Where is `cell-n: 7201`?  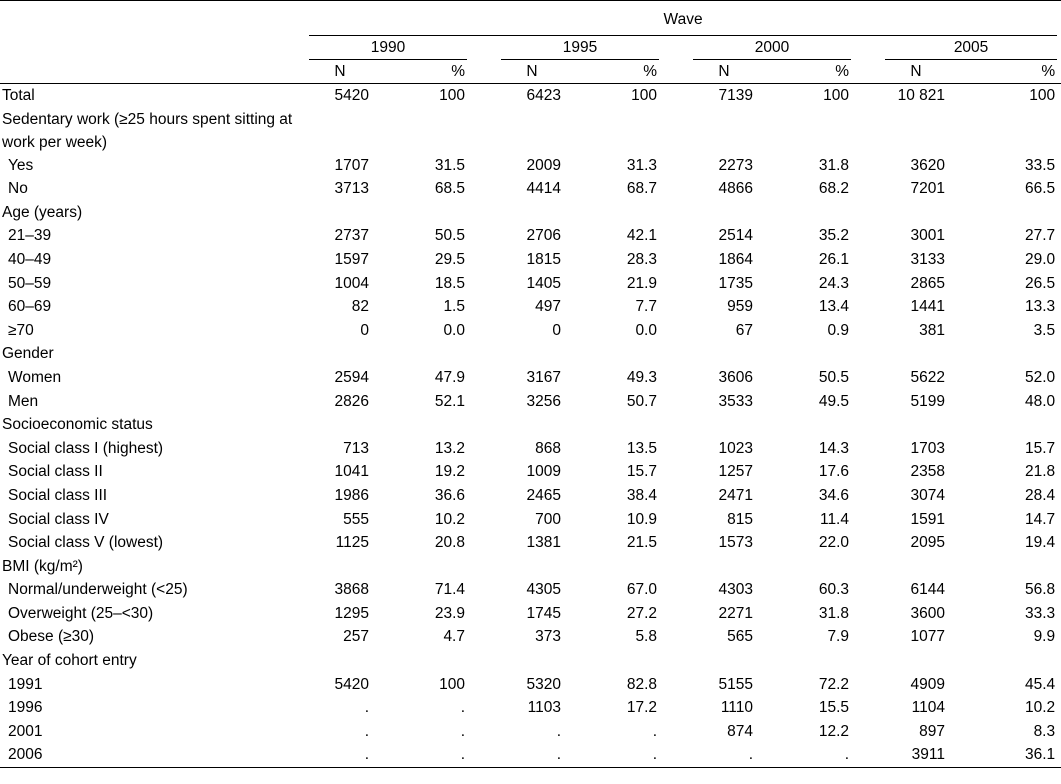 cell-n: 7201 is located at coordinates (927, 189).